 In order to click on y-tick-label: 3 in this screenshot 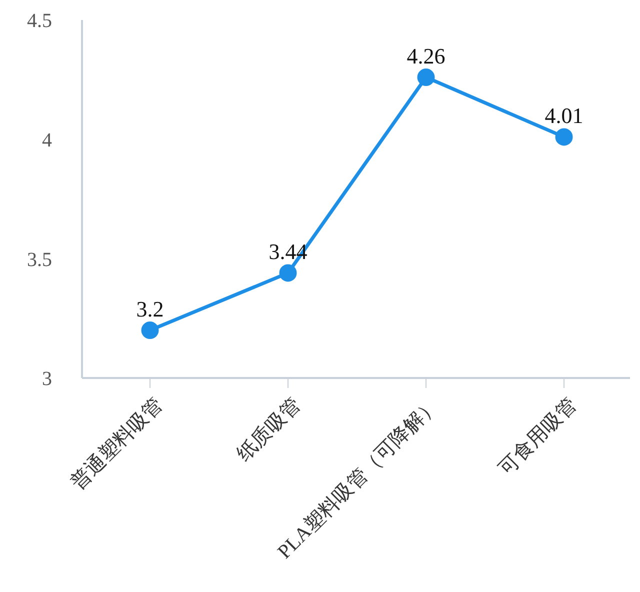, I will do `click(47, 379)`.